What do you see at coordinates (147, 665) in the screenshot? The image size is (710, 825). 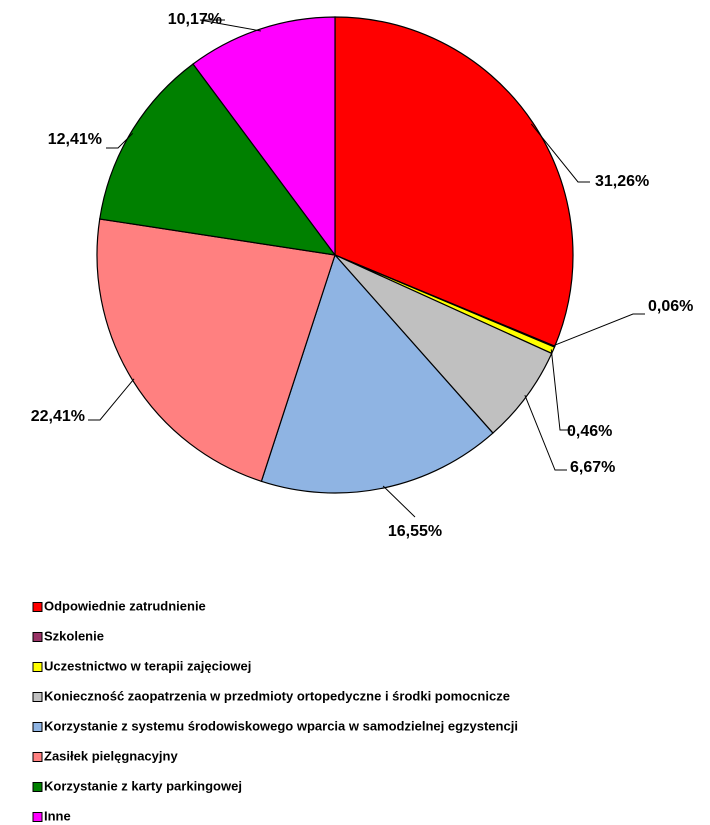 I see `legend-label: Uczestnictwo w terapii zajęciowej` at bounding box center [147, 665].